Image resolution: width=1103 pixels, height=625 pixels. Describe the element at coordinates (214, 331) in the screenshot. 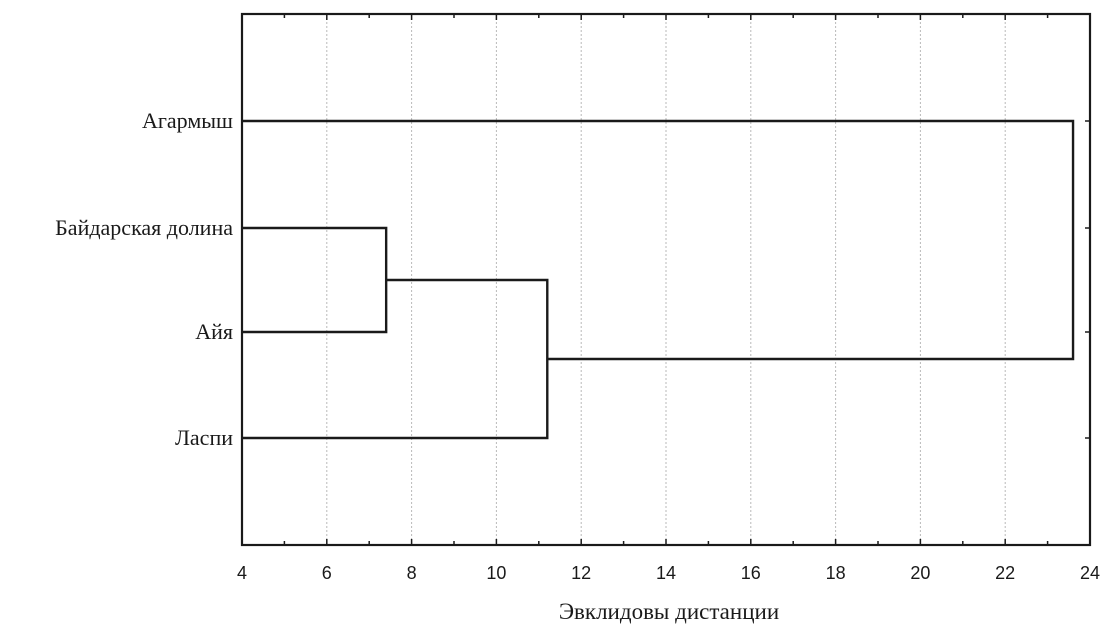

I see `leaf-label: Айя` at that location.